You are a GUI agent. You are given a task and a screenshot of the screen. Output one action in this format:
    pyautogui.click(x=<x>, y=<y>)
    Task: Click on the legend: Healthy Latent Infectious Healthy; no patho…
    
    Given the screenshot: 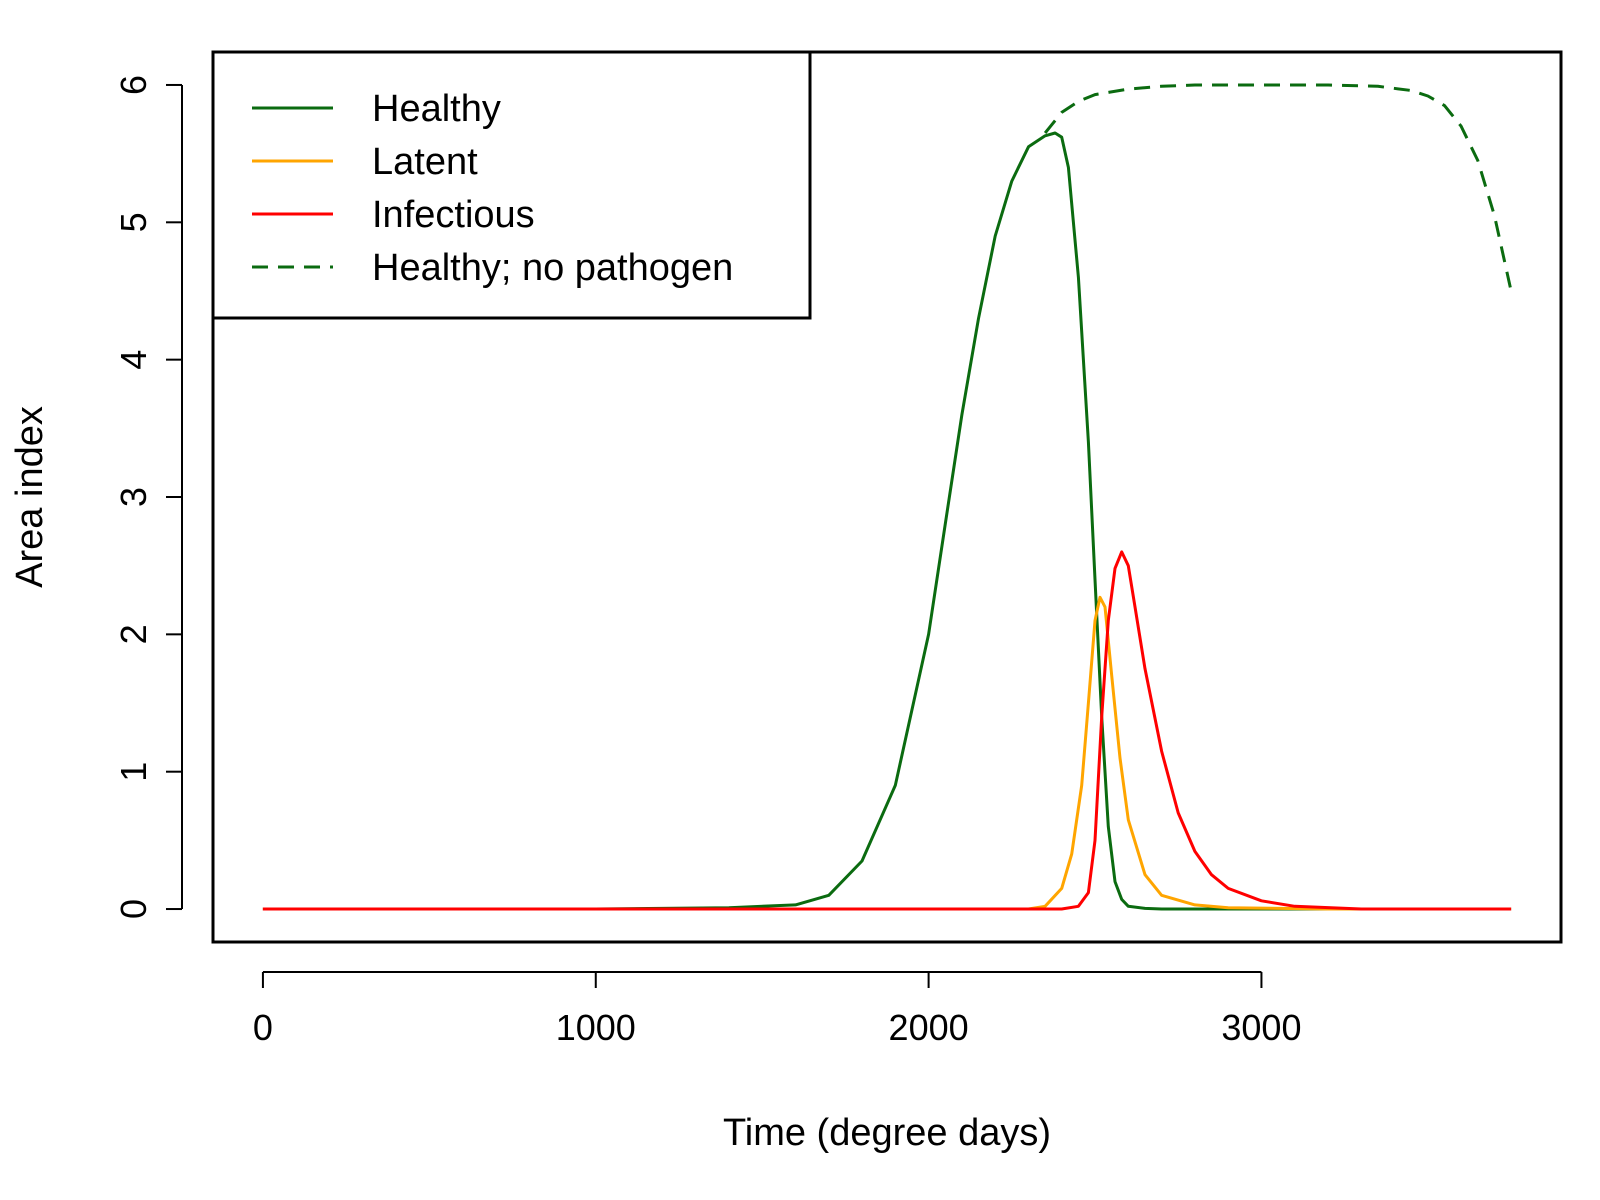 What is the action you would take?
    pyautogui.click(x=511, y=185)
    